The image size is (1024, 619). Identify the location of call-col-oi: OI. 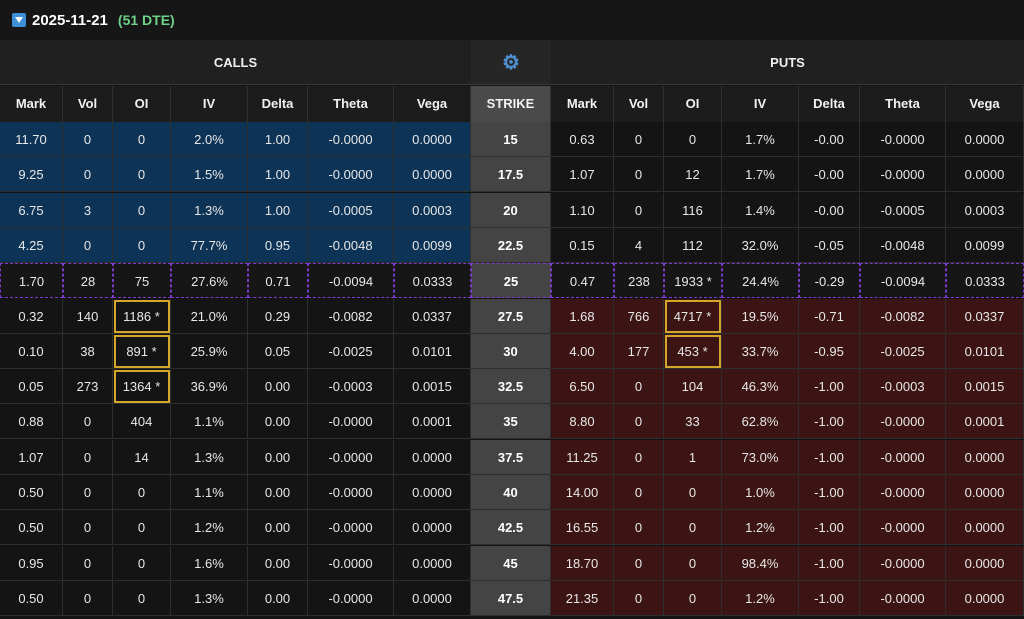
(142, 104).